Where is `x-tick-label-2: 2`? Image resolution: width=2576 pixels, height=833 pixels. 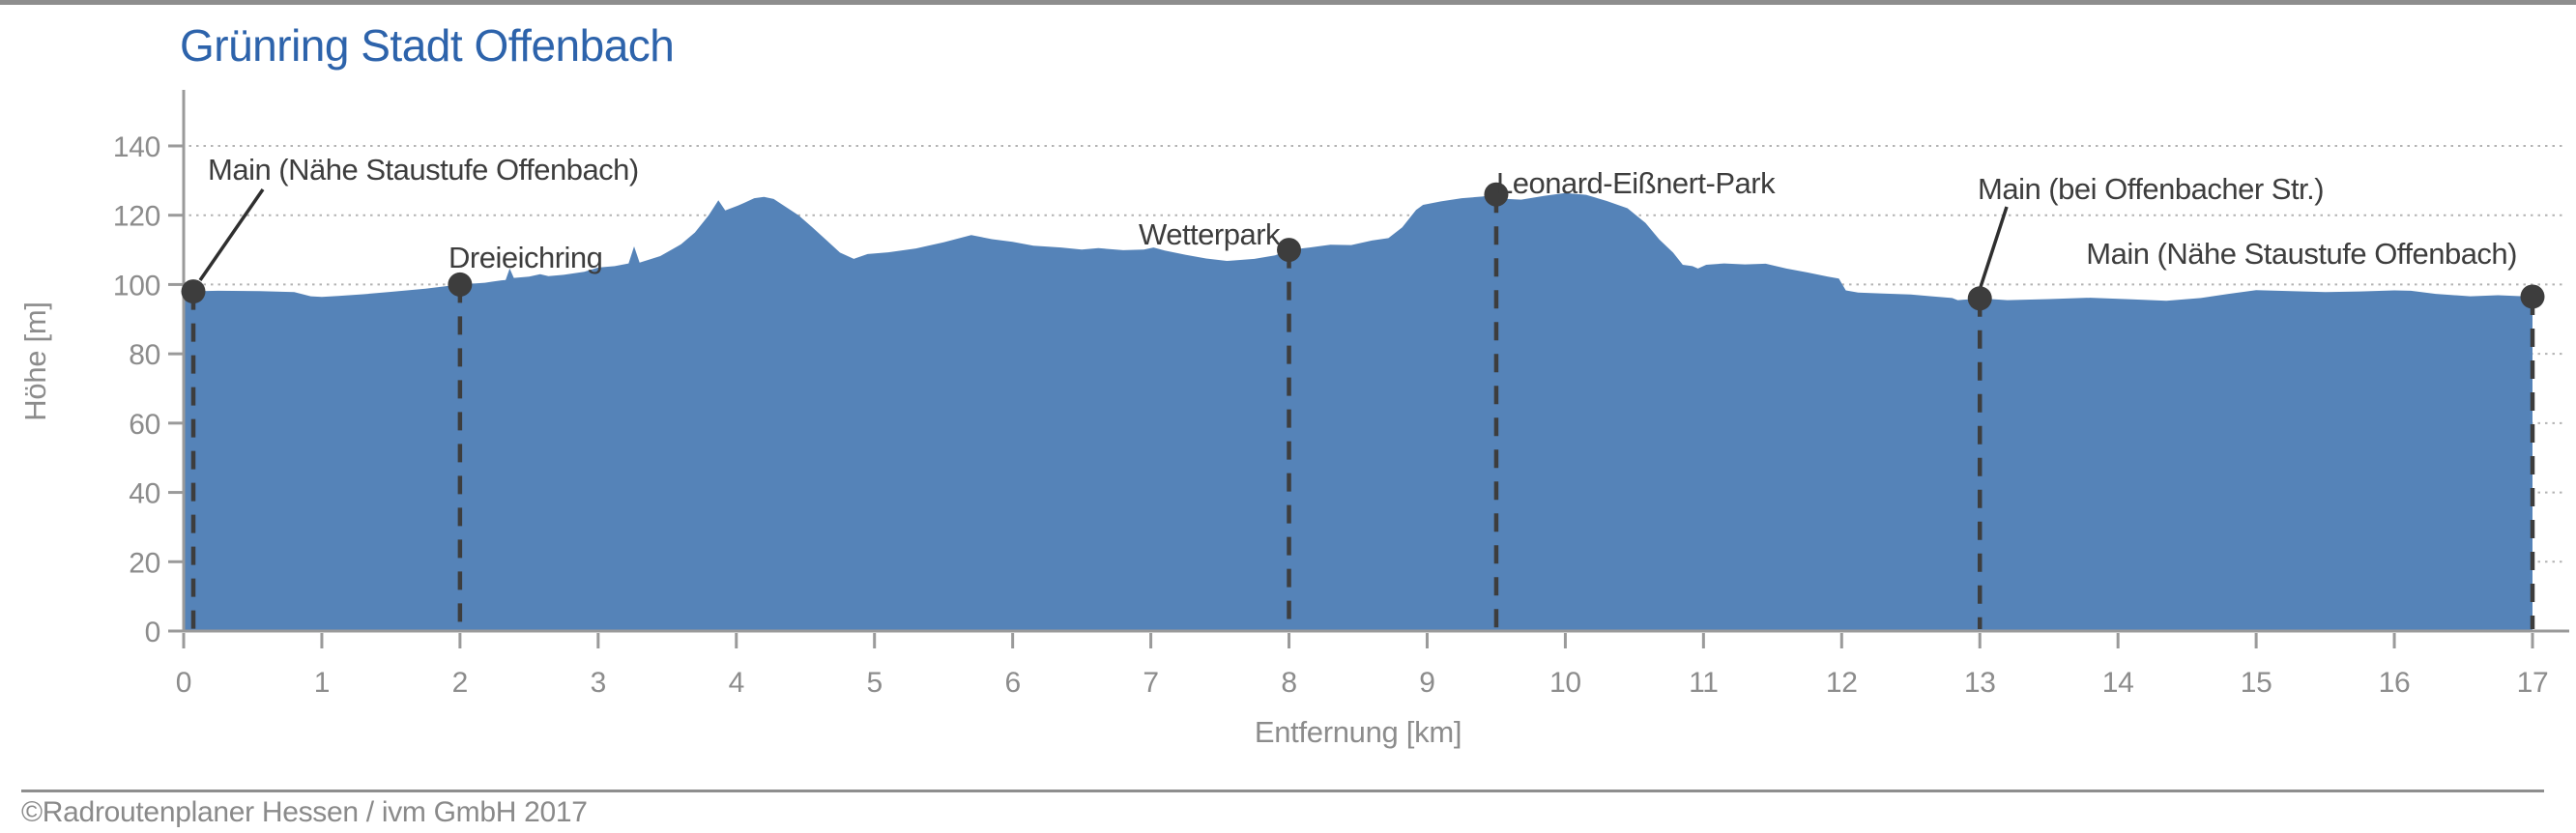 x-tick-label-2: 2 is located at coordinates (460, 683).